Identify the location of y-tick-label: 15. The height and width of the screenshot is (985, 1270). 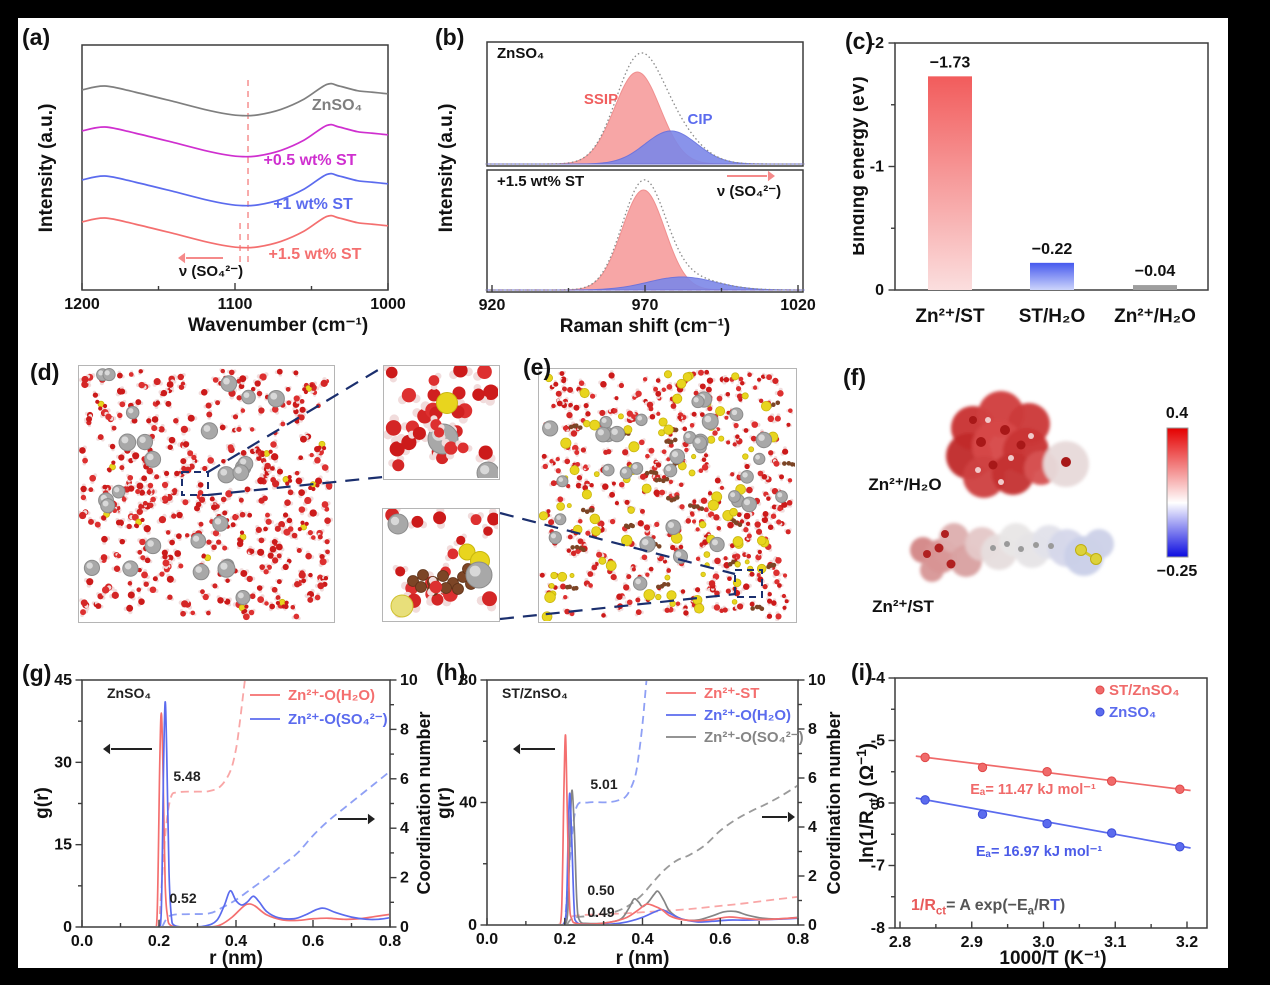
(63, 845).